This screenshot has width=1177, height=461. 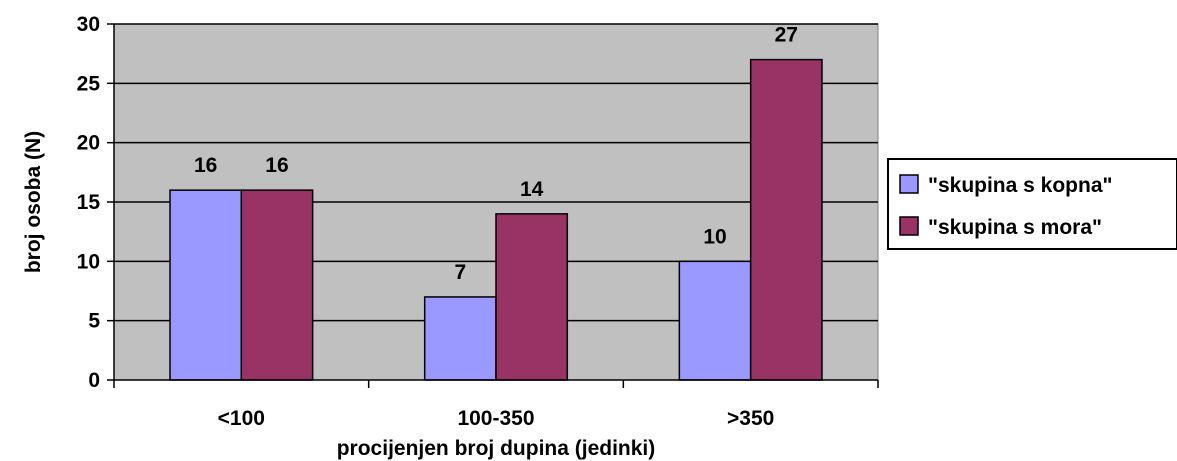 I want to click on y-tick-label: 0, so click(x=94, y=380).